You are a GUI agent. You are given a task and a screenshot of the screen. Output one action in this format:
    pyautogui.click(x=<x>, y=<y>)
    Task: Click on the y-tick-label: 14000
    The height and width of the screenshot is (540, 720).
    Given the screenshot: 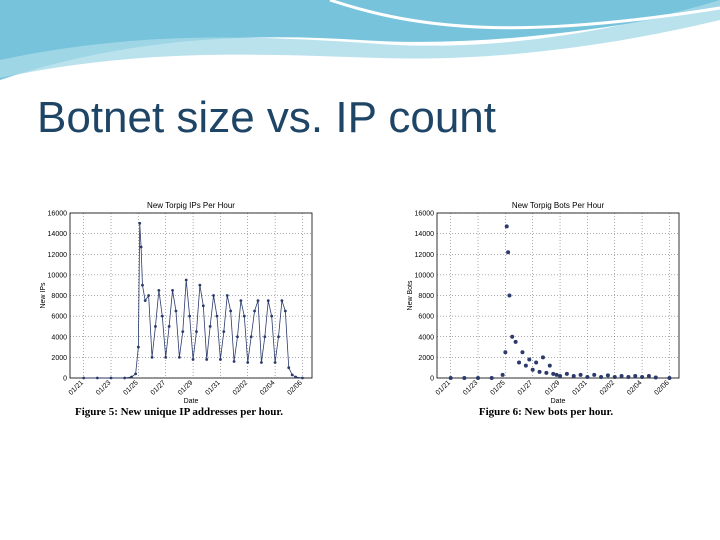 What is the action you would take?
    pyautogui.click(x=58, y=234)
    